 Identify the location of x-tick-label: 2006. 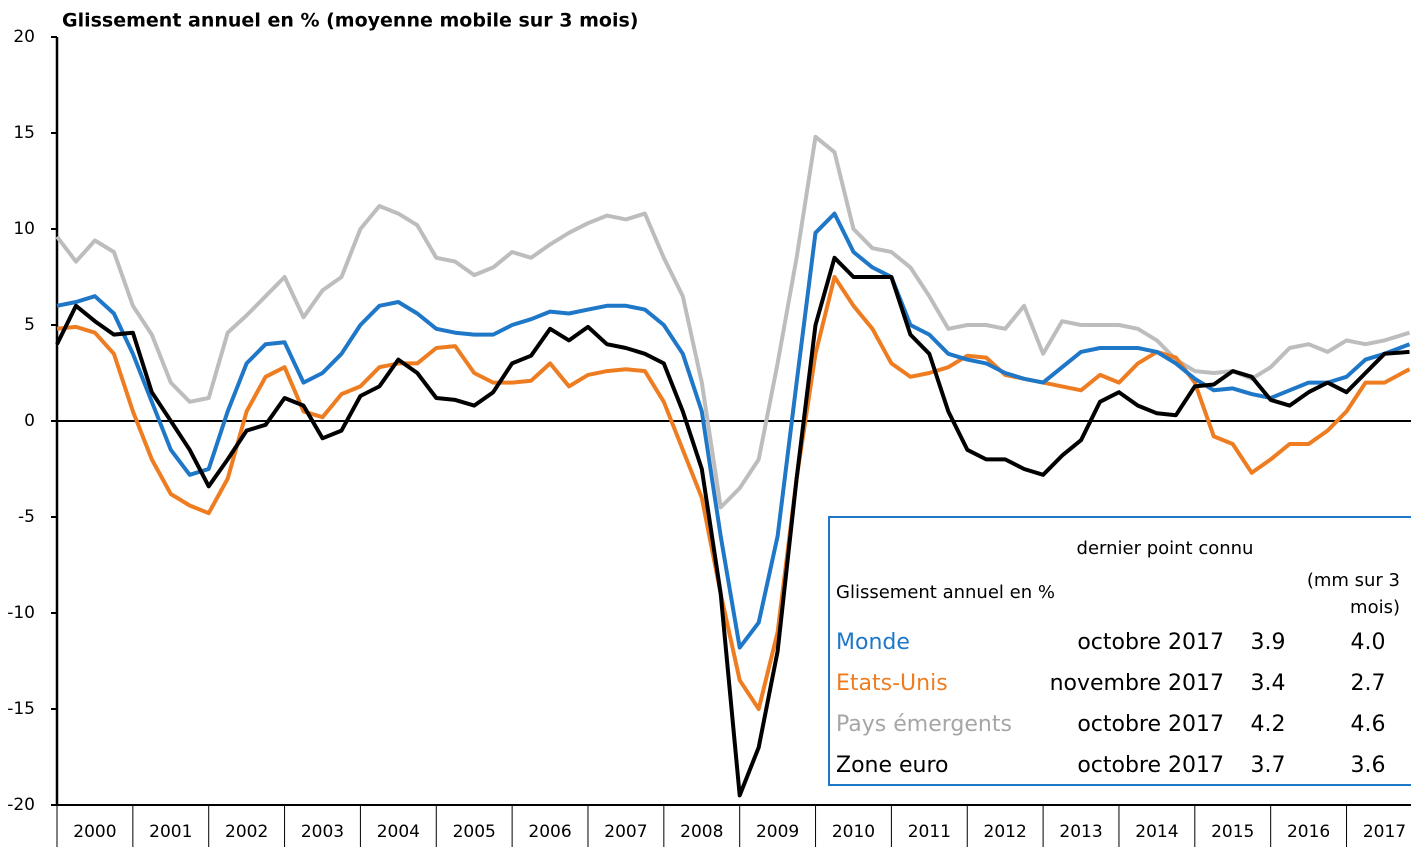
(549, 832).